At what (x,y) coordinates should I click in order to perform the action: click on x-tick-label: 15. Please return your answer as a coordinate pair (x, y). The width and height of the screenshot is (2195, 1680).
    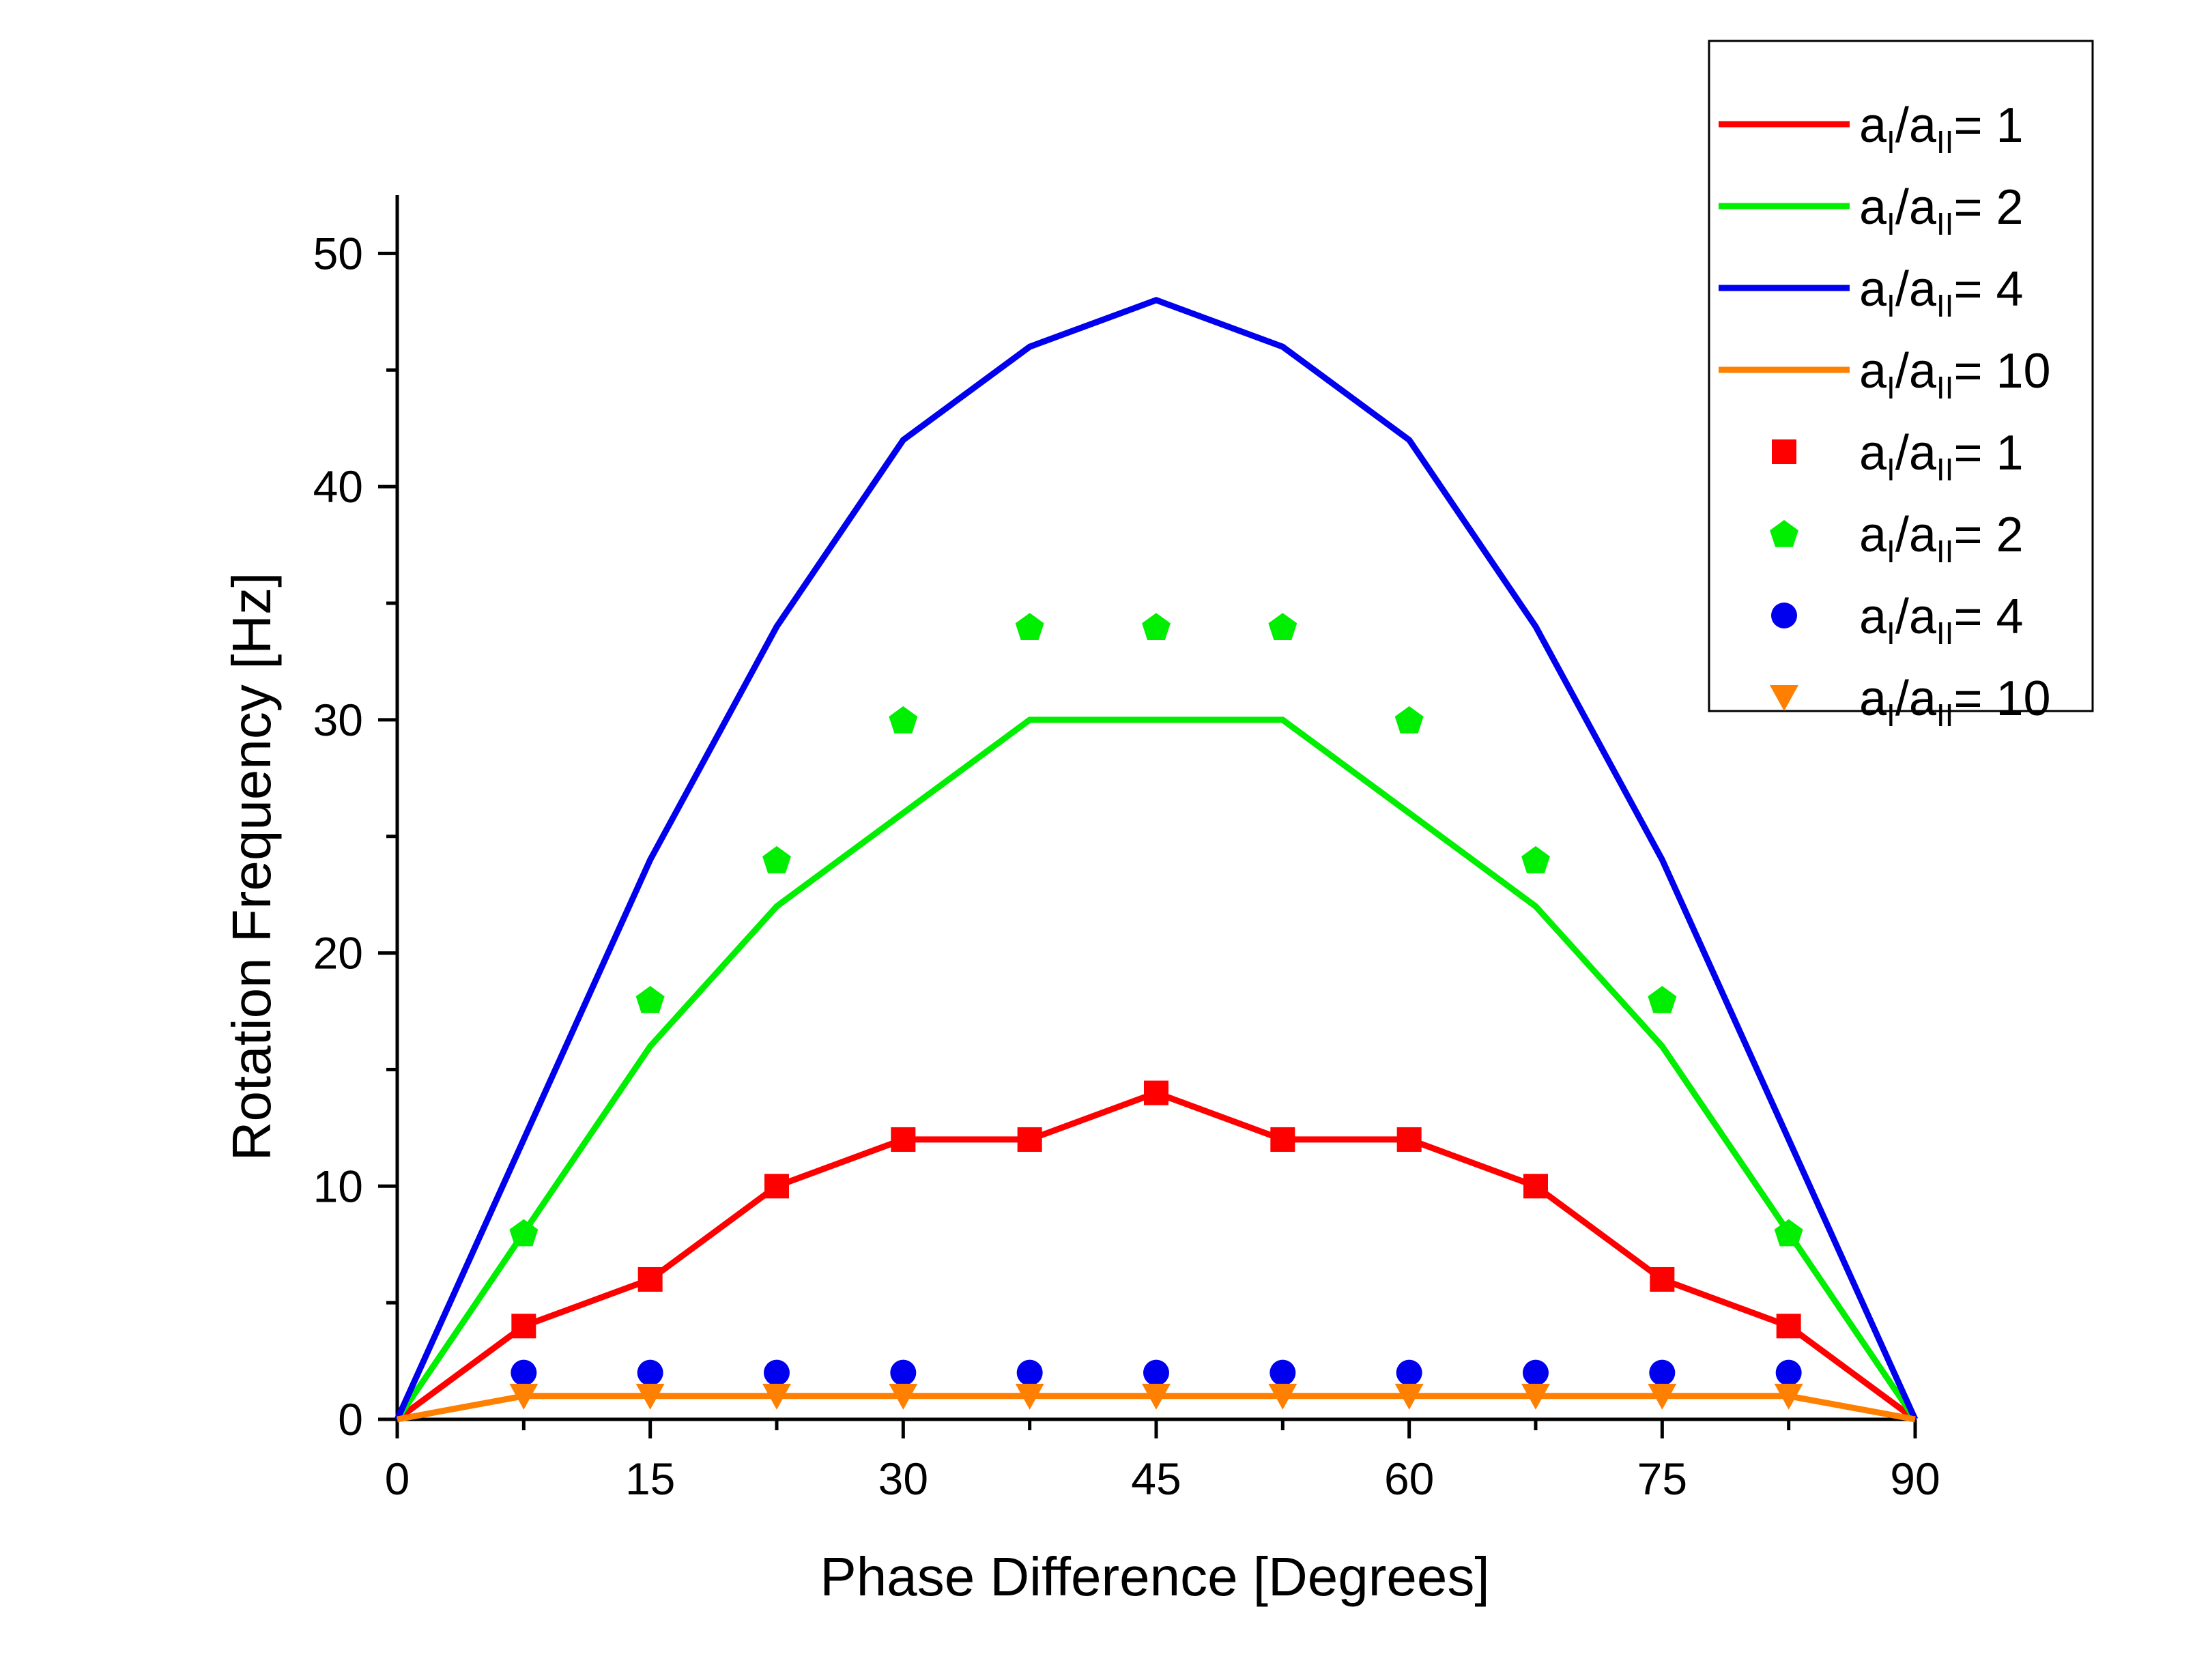
    Looking at the image, I should click on (650, 1478).